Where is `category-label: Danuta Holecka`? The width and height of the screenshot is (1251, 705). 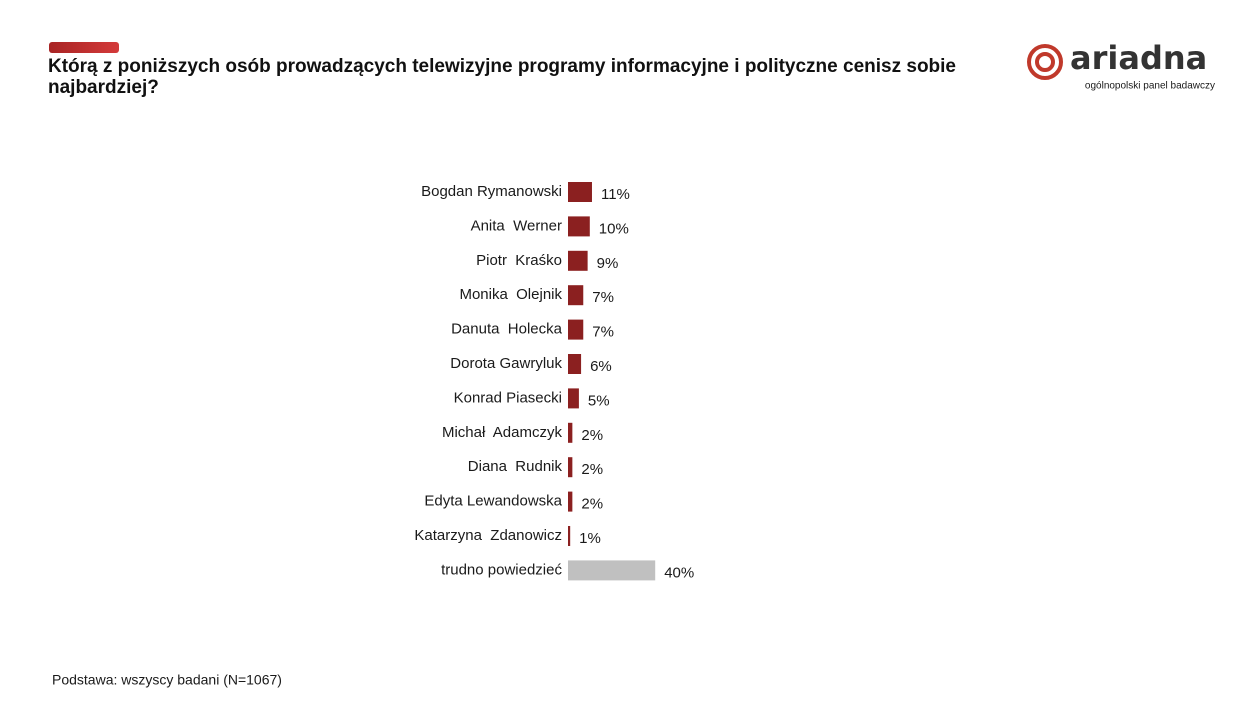 category-label: Danuta Holecka is located at coordinates (507, 329).